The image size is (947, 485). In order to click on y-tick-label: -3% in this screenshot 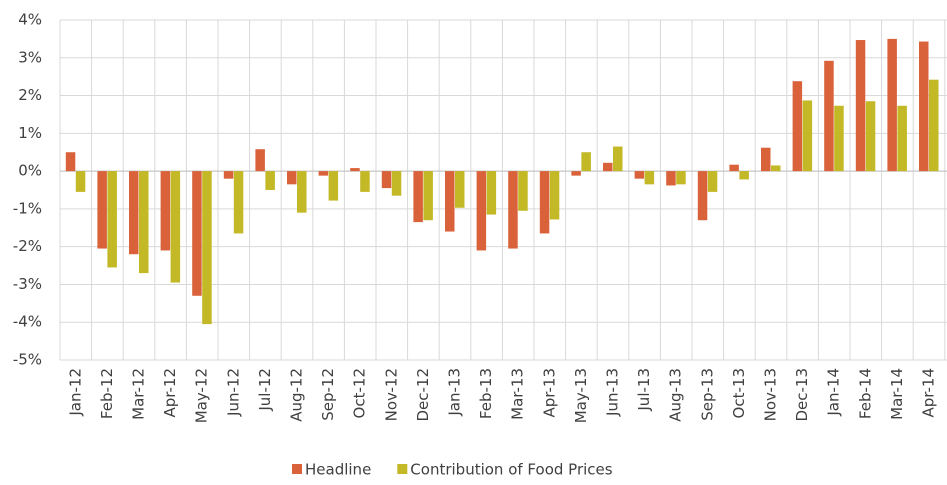, I will do `click(27, 284)`.